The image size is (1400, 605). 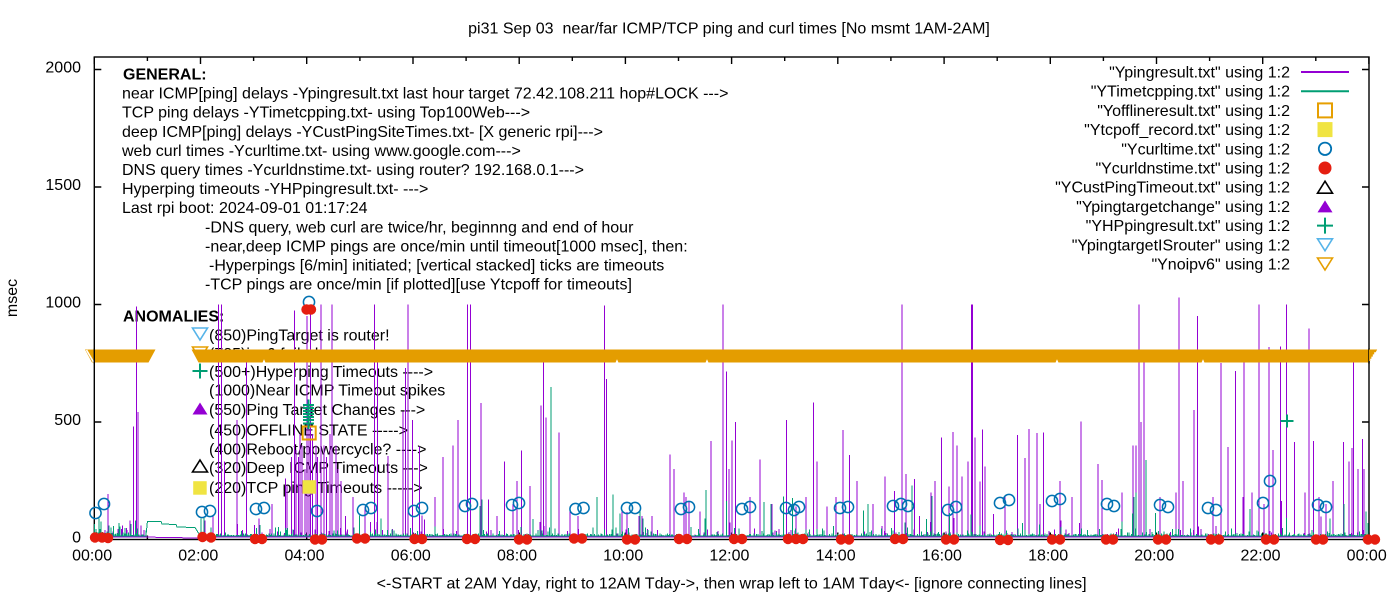 What do you see at coordinates (1205, 149) in the screenshot?
I see `svg-text: "Ycurltime.txt" using 1:2` at bounding box center [1205, 149].